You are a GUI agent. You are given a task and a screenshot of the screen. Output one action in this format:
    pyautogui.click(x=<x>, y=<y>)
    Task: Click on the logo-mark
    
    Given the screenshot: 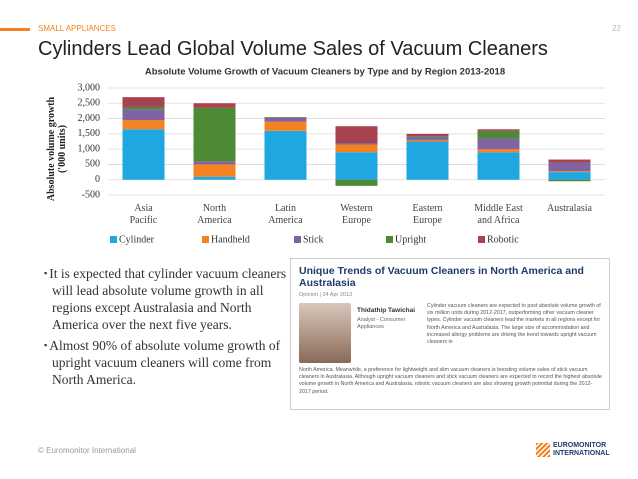 What is the action you would take?
    pyautogui.click(x=543, y=450)
    